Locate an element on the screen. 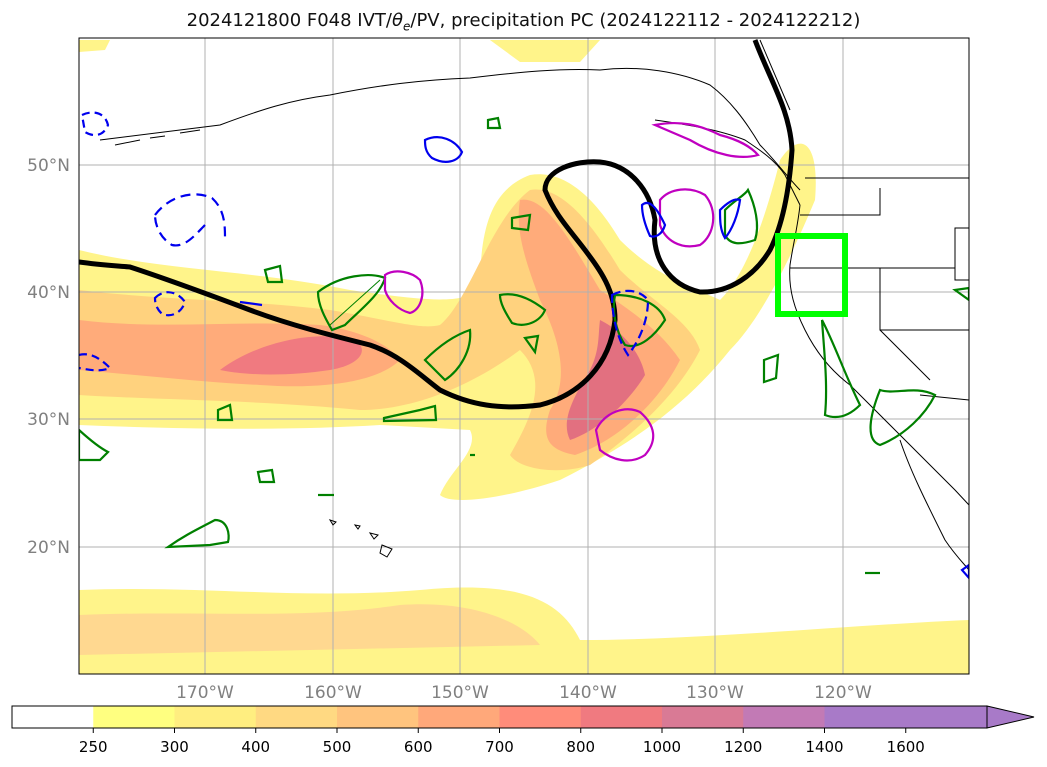 Image resolution: width=1047 pixels, height=767 pixels. colorbar-tick-label: 700 is located at coordinates (499, 747).